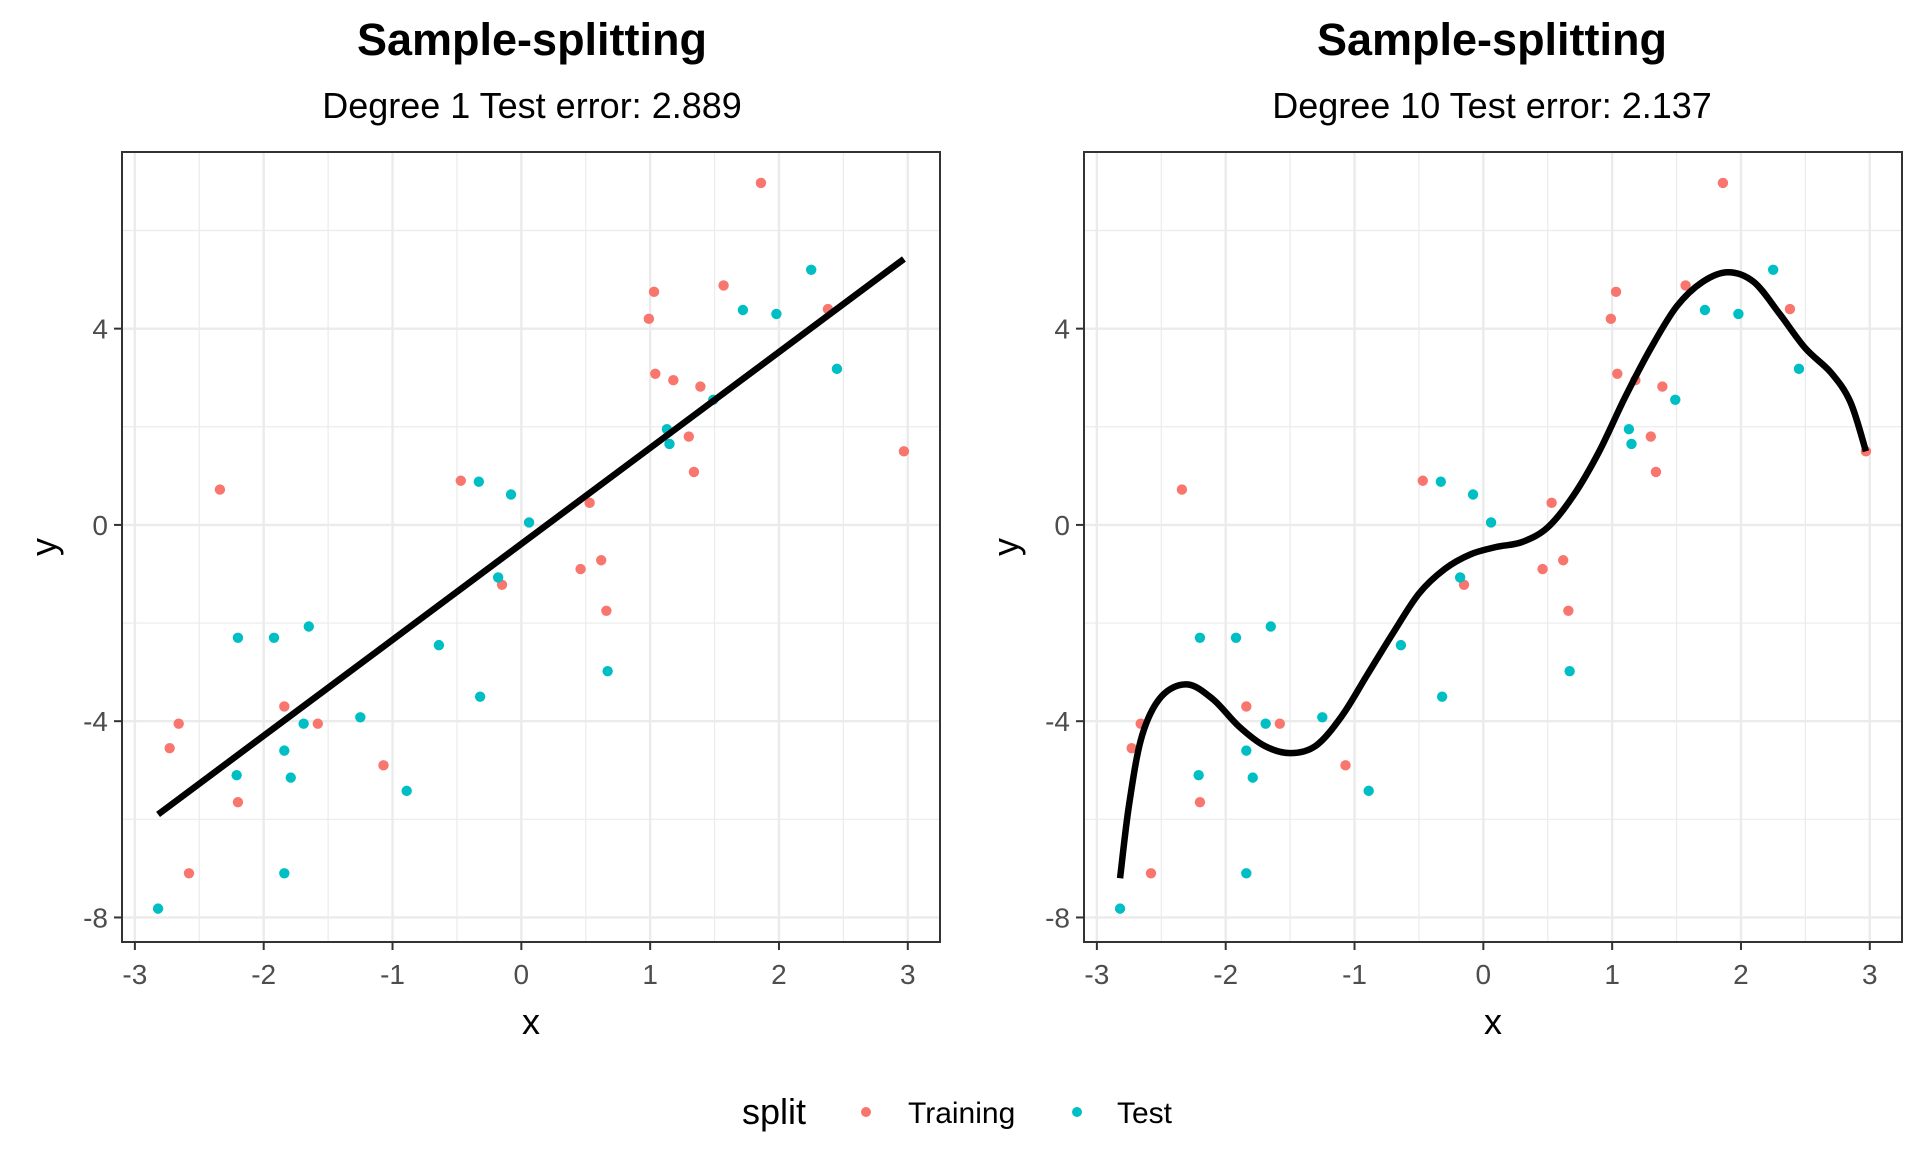 The width and height of the screenshot is (1920, 1152). I want to click on y-tick-label: 0, so click(100, 525).